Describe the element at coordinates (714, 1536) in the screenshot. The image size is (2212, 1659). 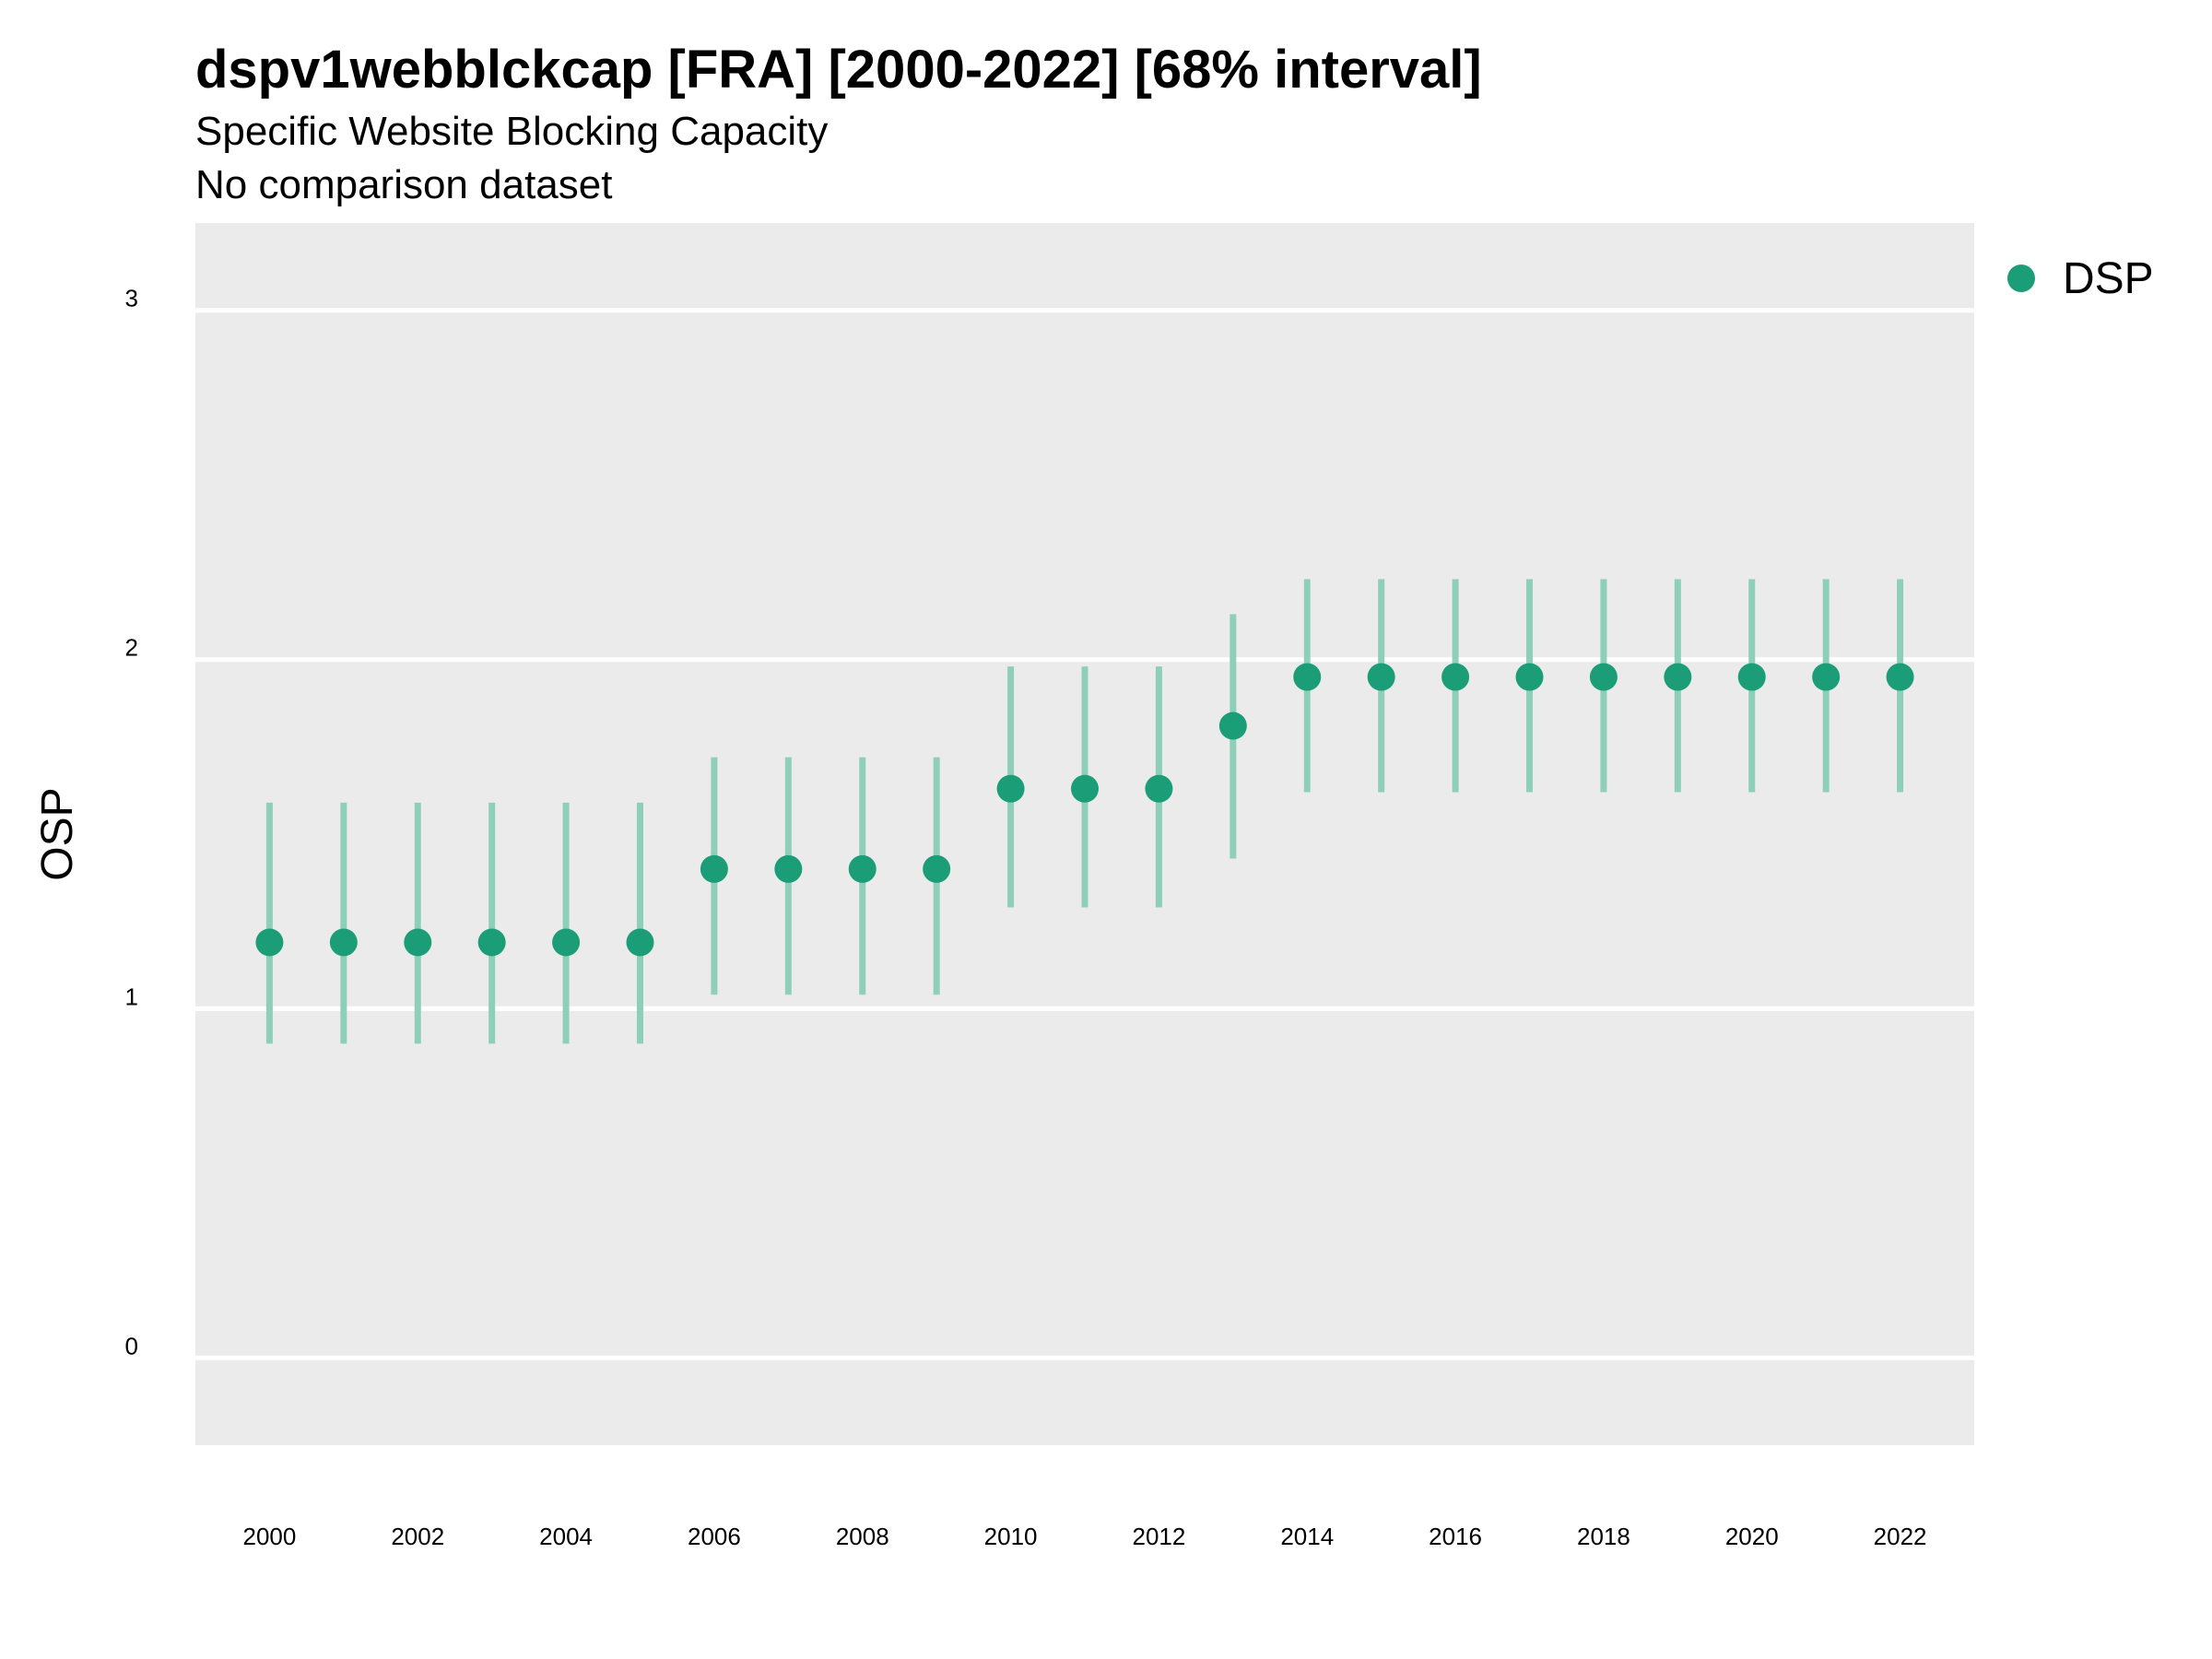
I see `x-tick-label: 2006` at that location.